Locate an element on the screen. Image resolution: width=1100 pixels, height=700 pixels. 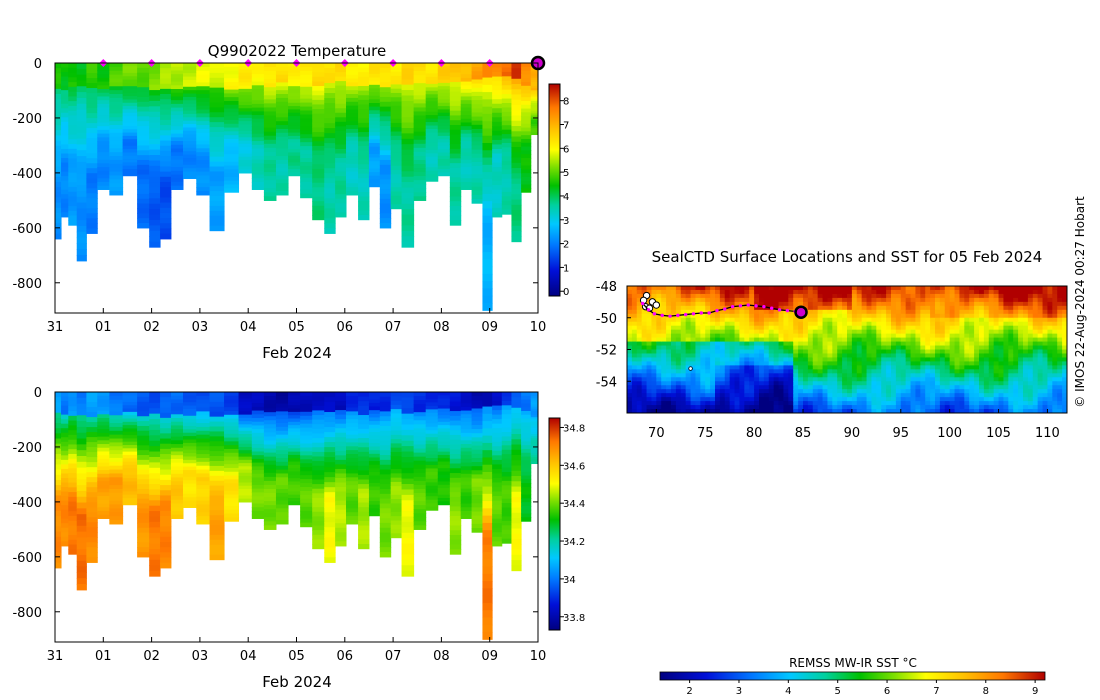
x-tick-label: 03 is located at coordinates (200, 327).